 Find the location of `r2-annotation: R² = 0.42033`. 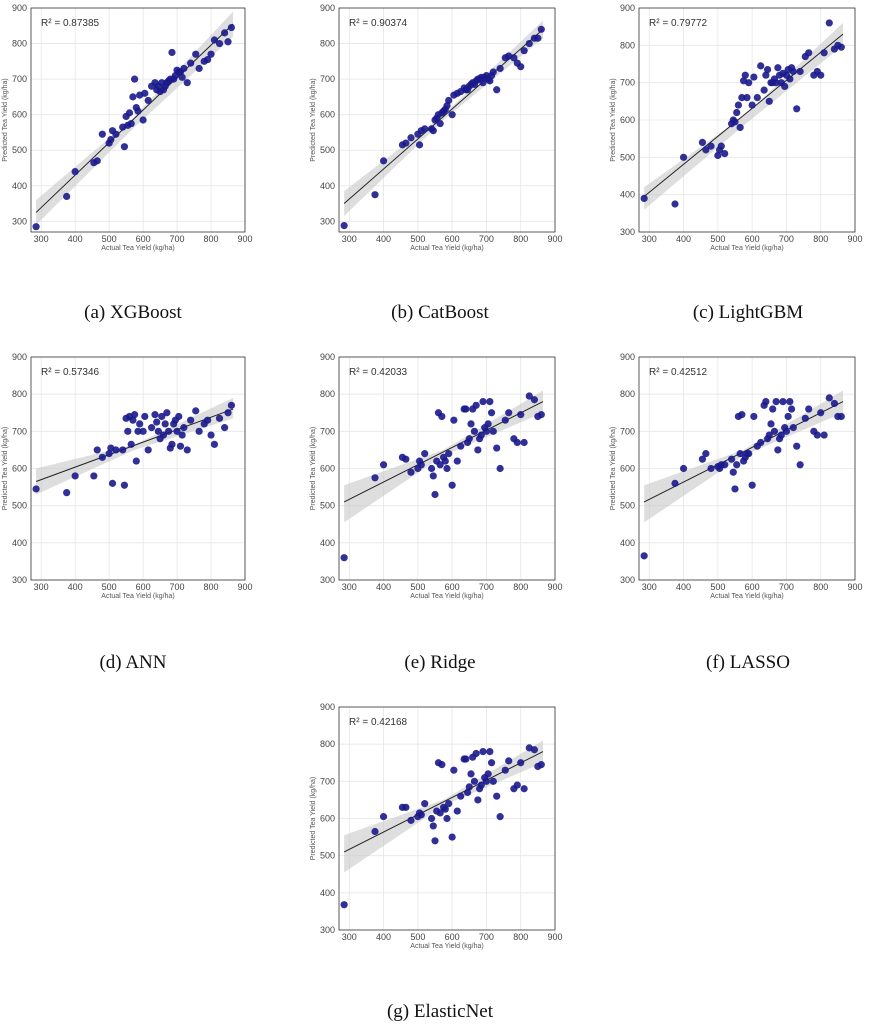

r2-annotation: R² = 0.42033 is located at coordinates (378, 372).